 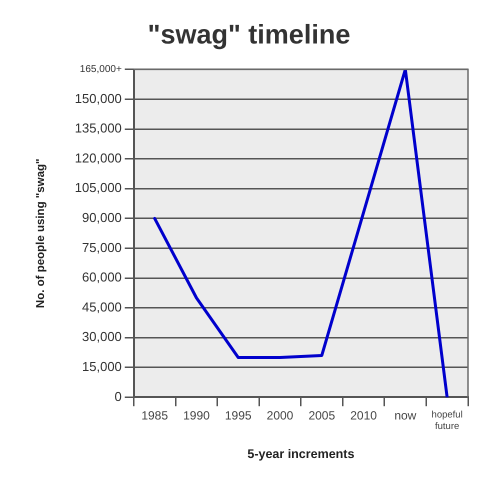 I want to click on x-tick-label: now, so click(x=405, y=415).